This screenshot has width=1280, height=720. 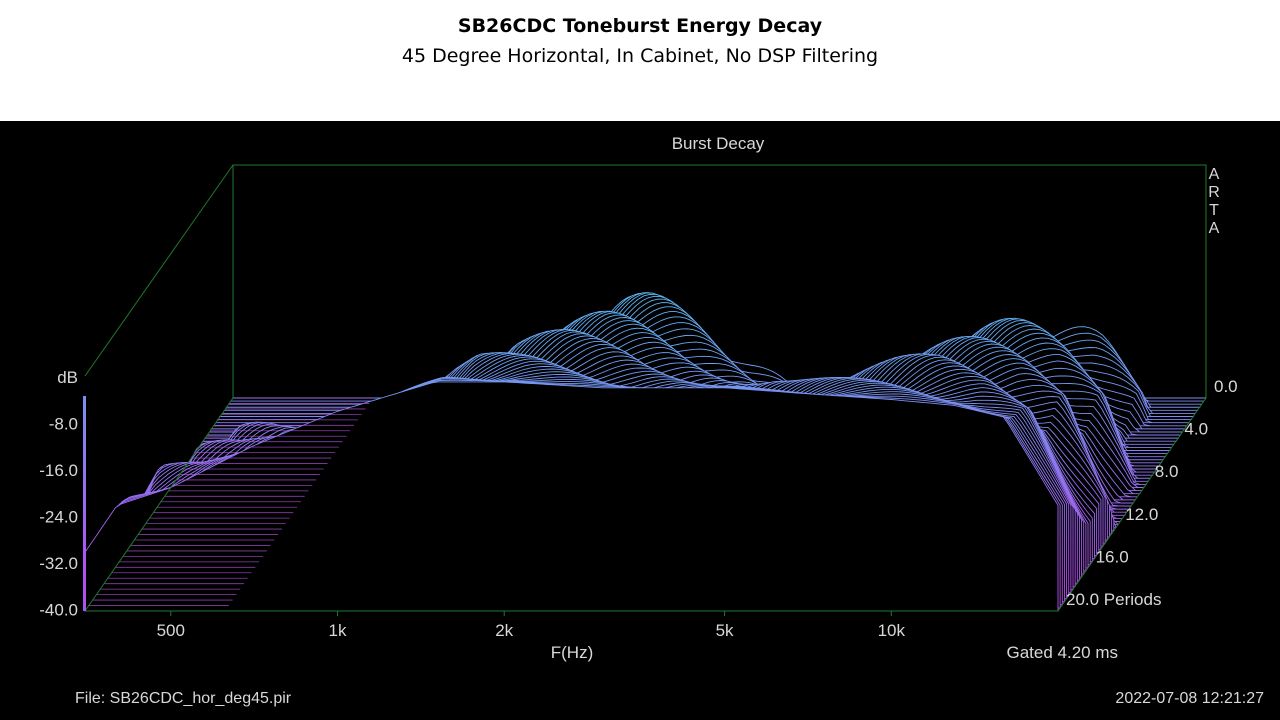 What do you see at coordinates (1062, 652) in the screenshot?
I see `gated-label: Gated 4.20 ms` at bounding box center [1062, 652].